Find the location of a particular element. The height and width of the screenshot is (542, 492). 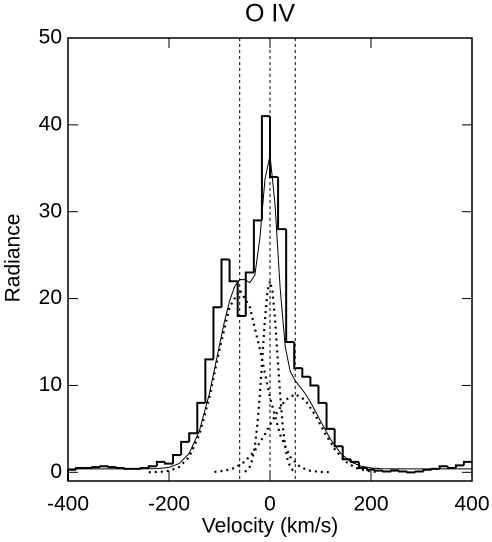

y-tick-label: 30 is located at coordinates (50, 210).